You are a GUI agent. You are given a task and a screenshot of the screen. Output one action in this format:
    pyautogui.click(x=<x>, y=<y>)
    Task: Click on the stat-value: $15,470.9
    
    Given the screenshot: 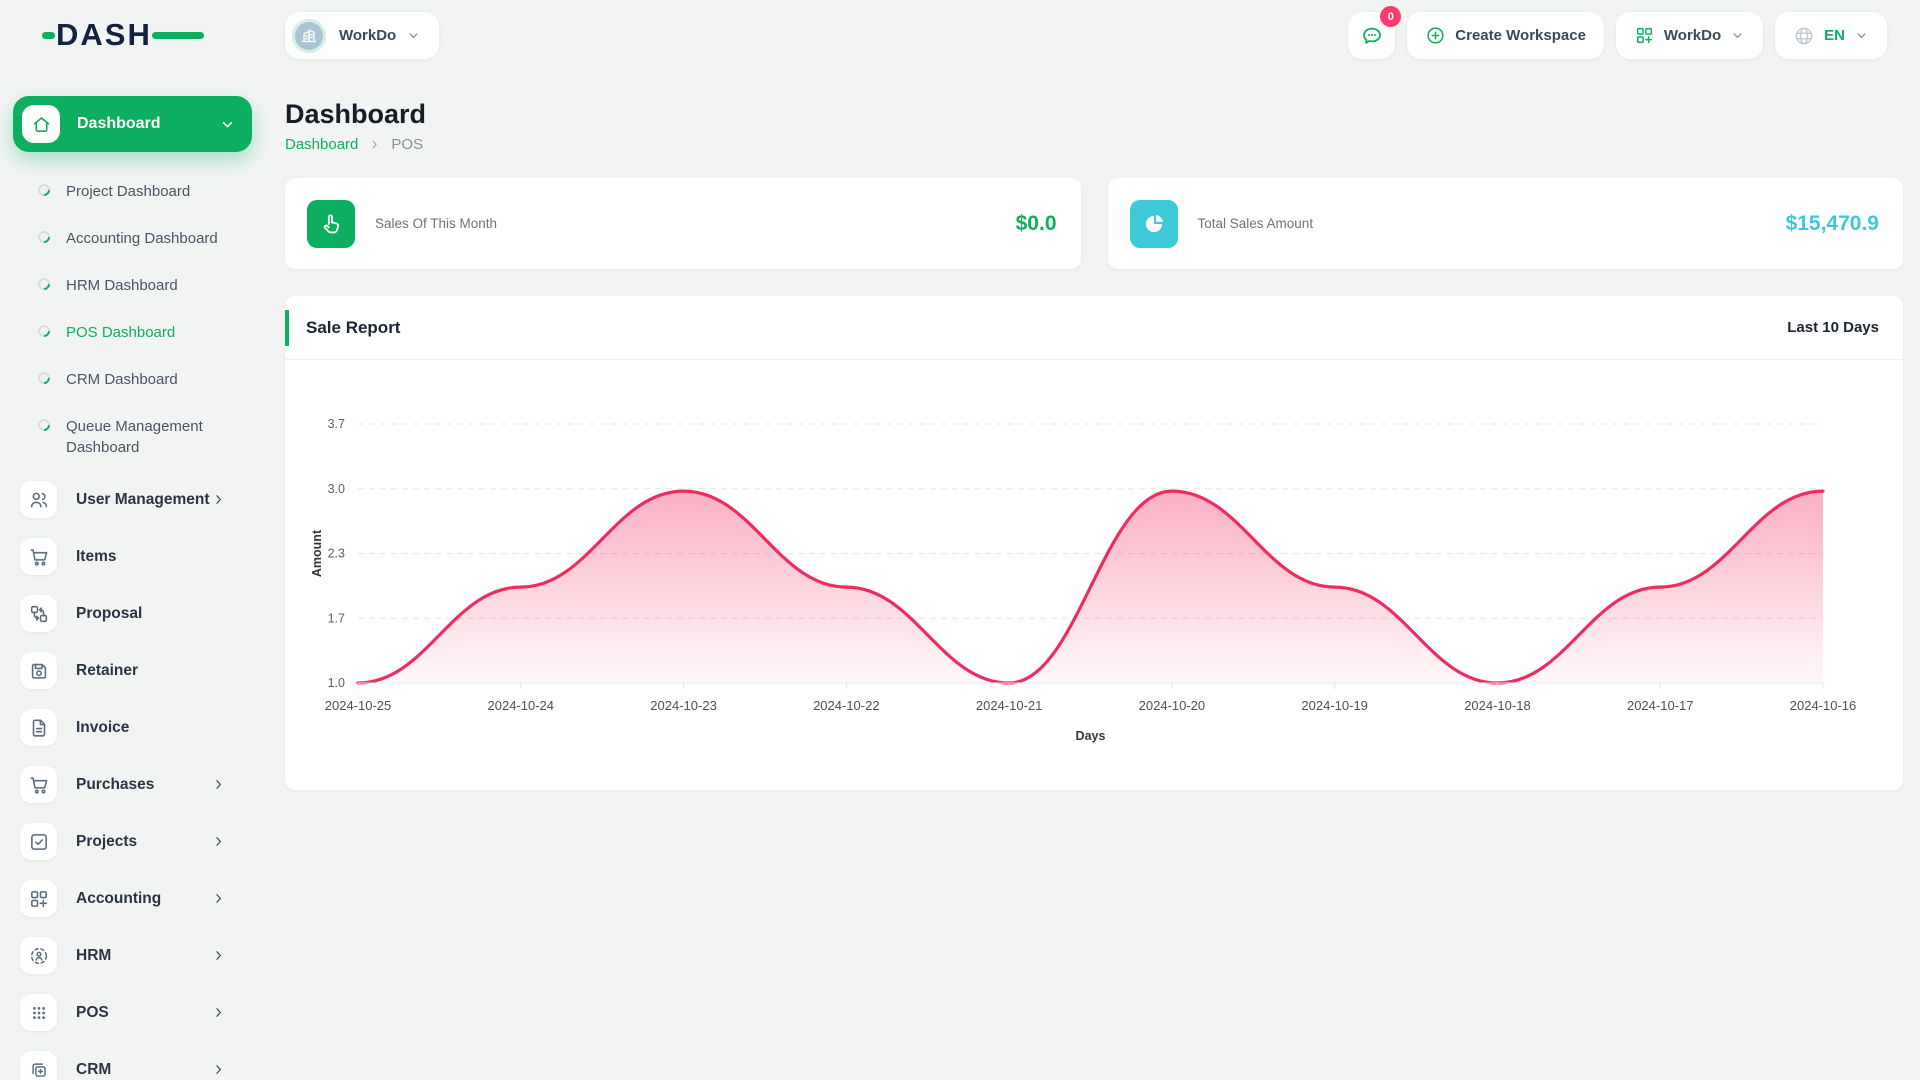 What is the action you would take?
    pyautogui.click(x=1832, y=223)
    